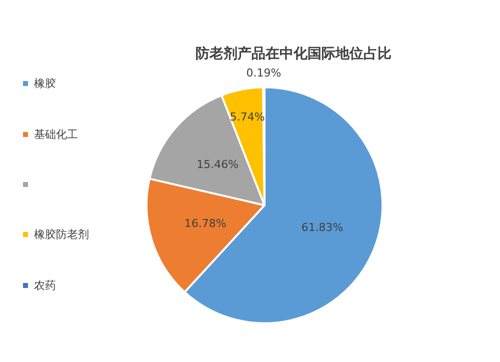  I want to click on legend-label: 农药, so click(45, 285).